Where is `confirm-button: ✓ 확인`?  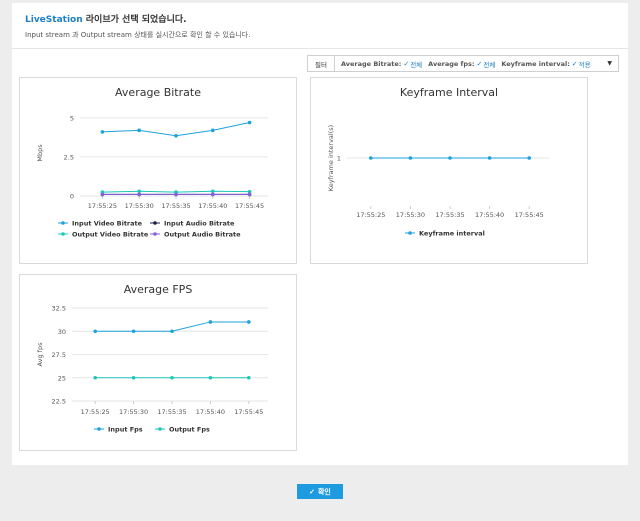
confirm-button: ✓ 확인 is located at coordinates (320, 491).